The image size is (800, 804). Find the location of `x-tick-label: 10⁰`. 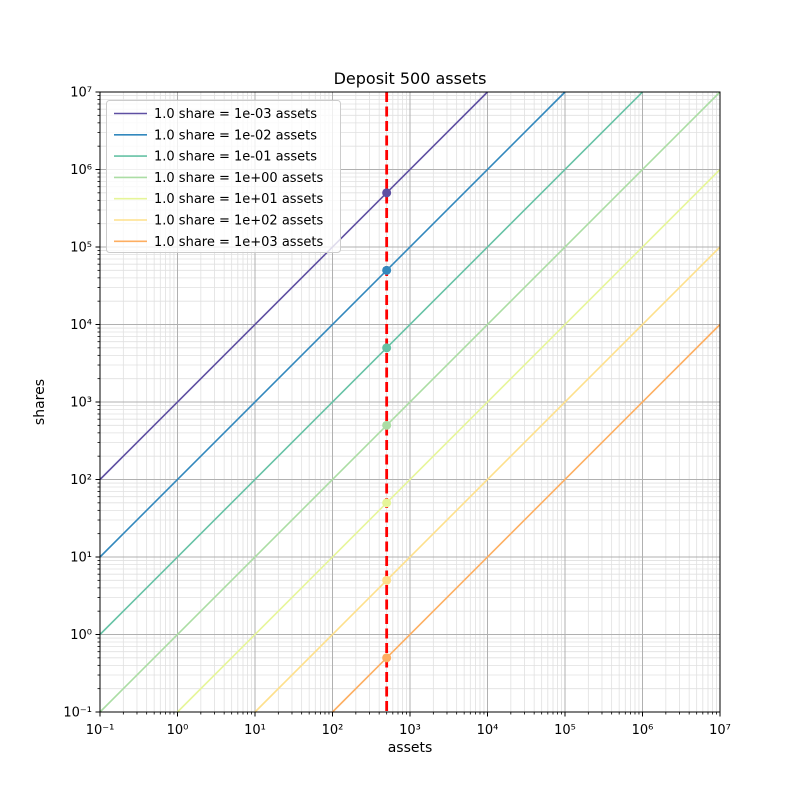

x-tick-label: 10⁰ is located at coordinates (178, 730).